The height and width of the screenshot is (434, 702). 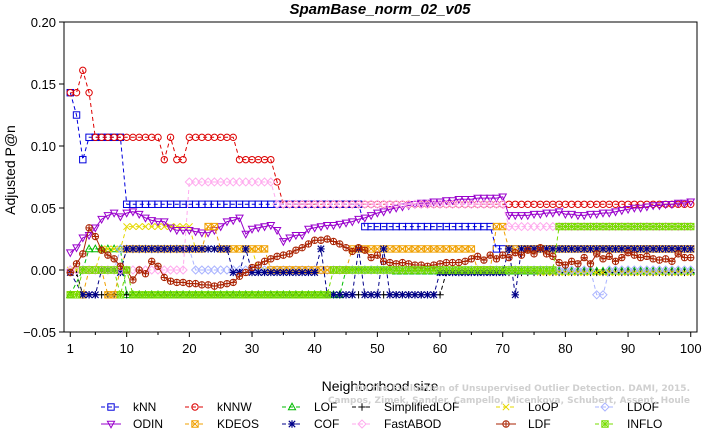 I want to click on x-tick-label: 80, so click(x=565, y=348).